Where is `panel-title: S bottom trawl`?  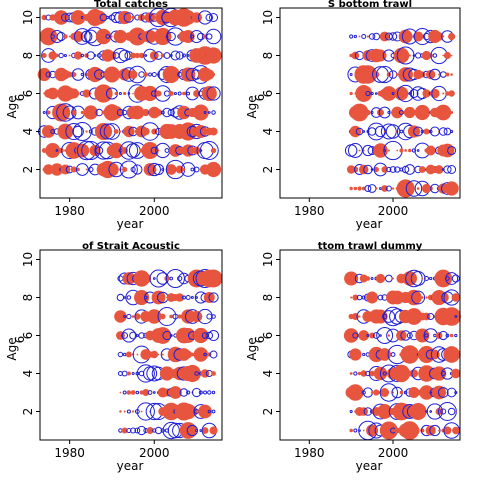 panel-title: S bottom trawl is located at coordinates (370, 5).